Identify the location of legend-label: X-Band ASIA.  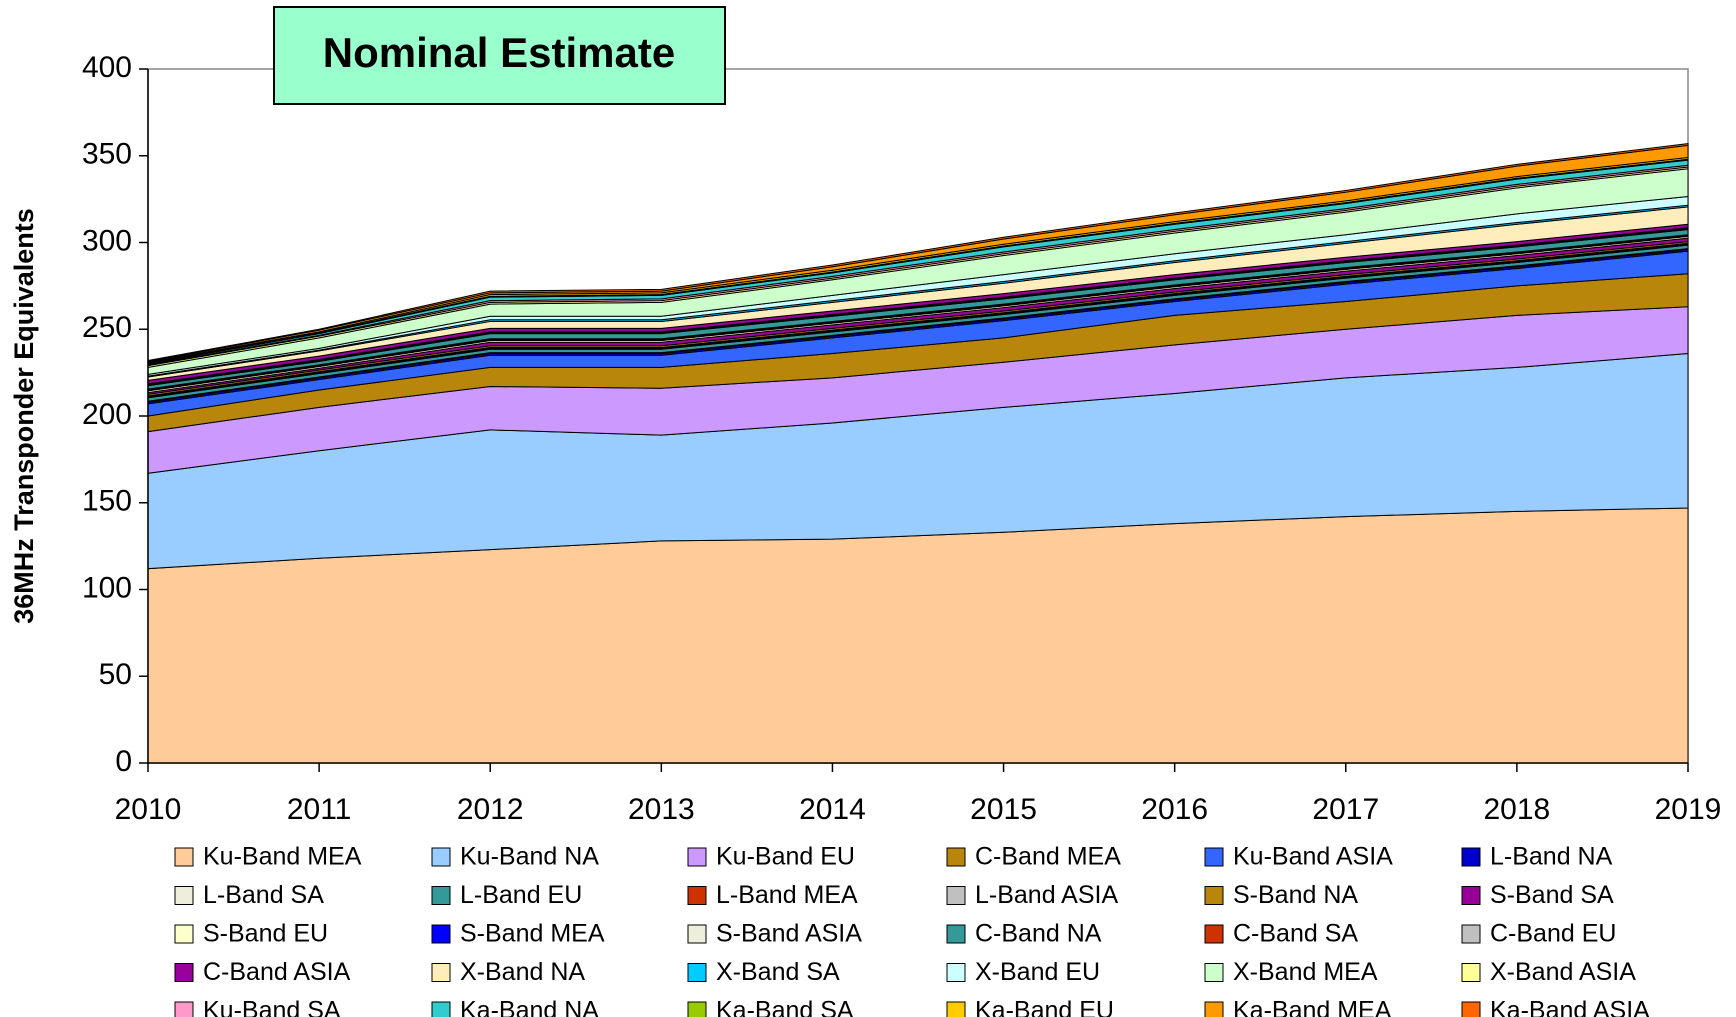
(1563, 972).